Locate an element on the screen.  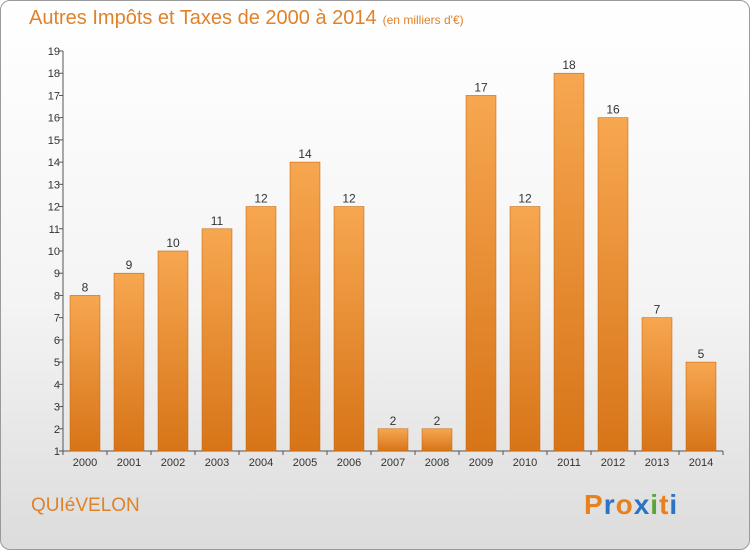
x-tick-label: 2012 is located at coordinates (613, 463).